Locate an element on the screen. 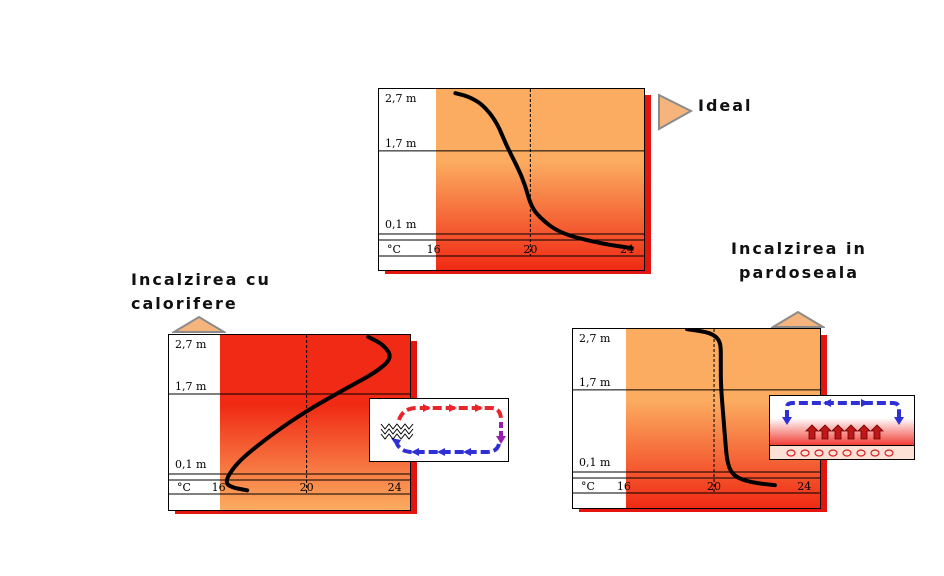 This screenshot has width=944, height=576. floor-label-line1: Incalzirea in is located at coordinates (799, 248).